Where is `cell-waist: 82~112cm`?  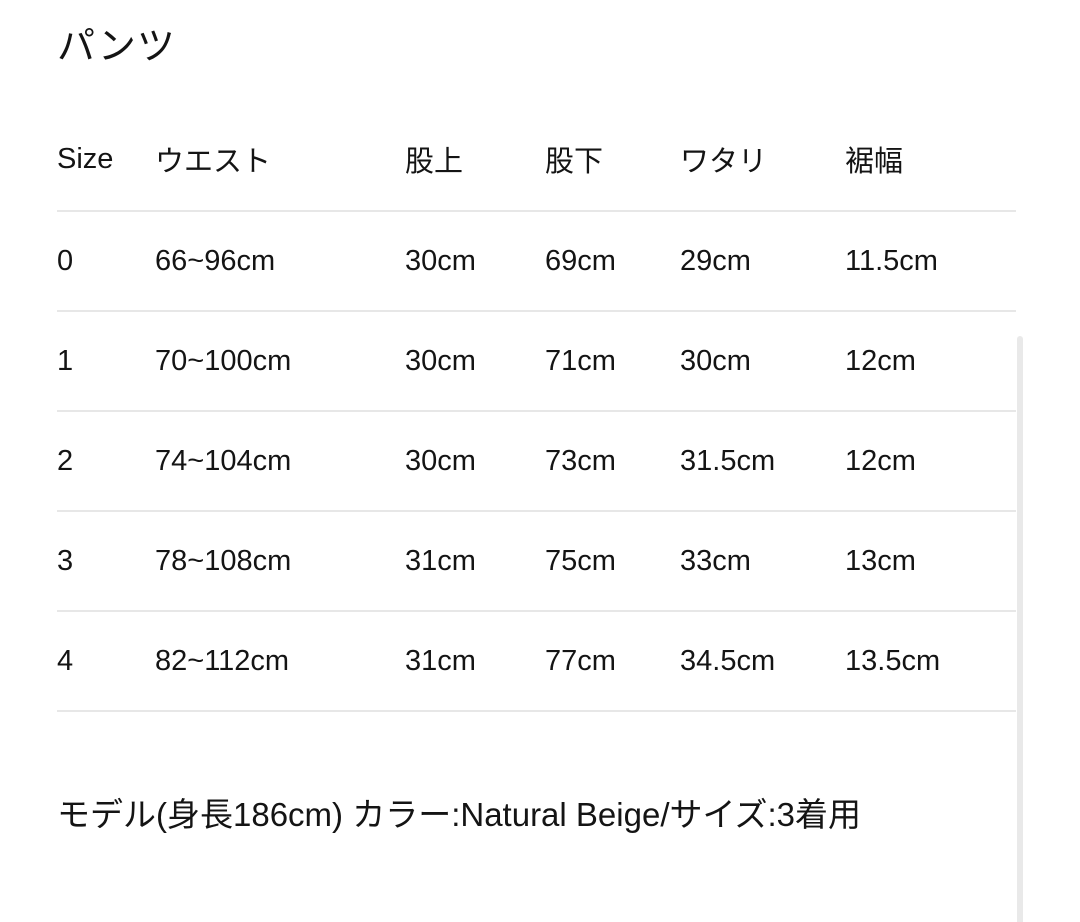
cell-waist: 82~112cm is located at coordinates (280, 661).